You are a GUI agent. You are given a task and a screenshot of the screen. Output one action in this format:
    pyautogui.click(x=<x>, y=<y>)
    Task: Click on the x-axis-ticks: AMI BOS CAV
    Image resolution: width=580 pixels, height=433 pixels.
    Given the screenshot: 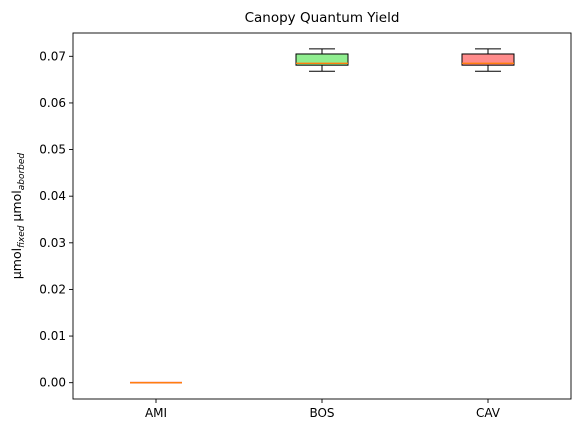 What is the action you would take?
    pyautogui.click(x=323, y=409)
    